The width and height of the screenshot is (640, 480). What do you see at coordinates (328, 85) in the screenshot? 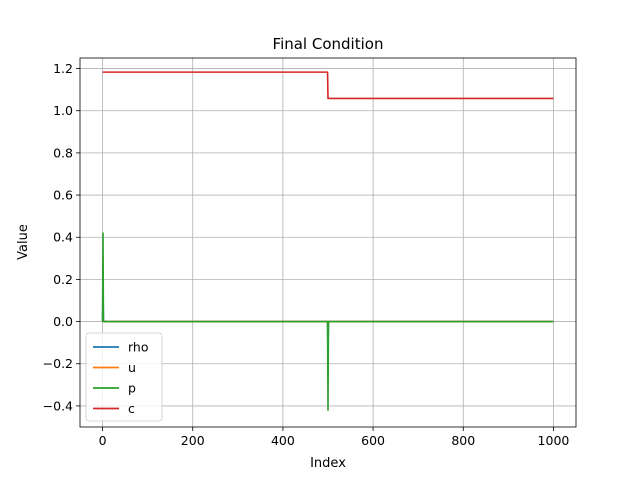
I see `series-line-c` at bounding box center [328, 85].